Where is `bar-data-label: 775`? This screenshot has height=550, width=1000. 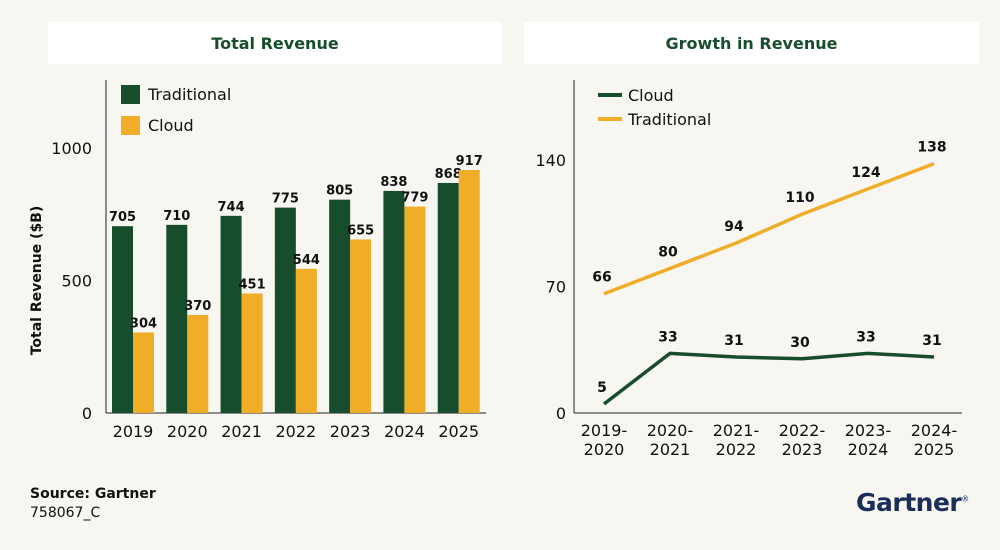 bar-data-label: 775 is located at coordinates (285, 199).